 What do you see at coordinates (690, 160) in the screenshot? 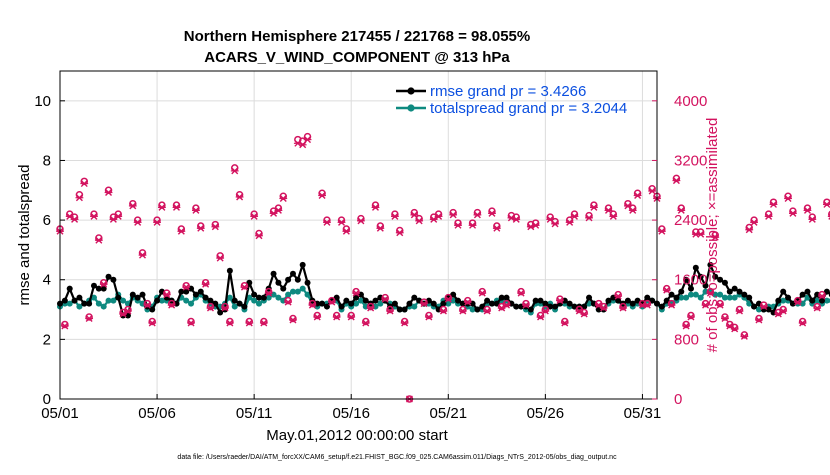
I see `right-tick-label: 3200` at bounding box center [690, 160].